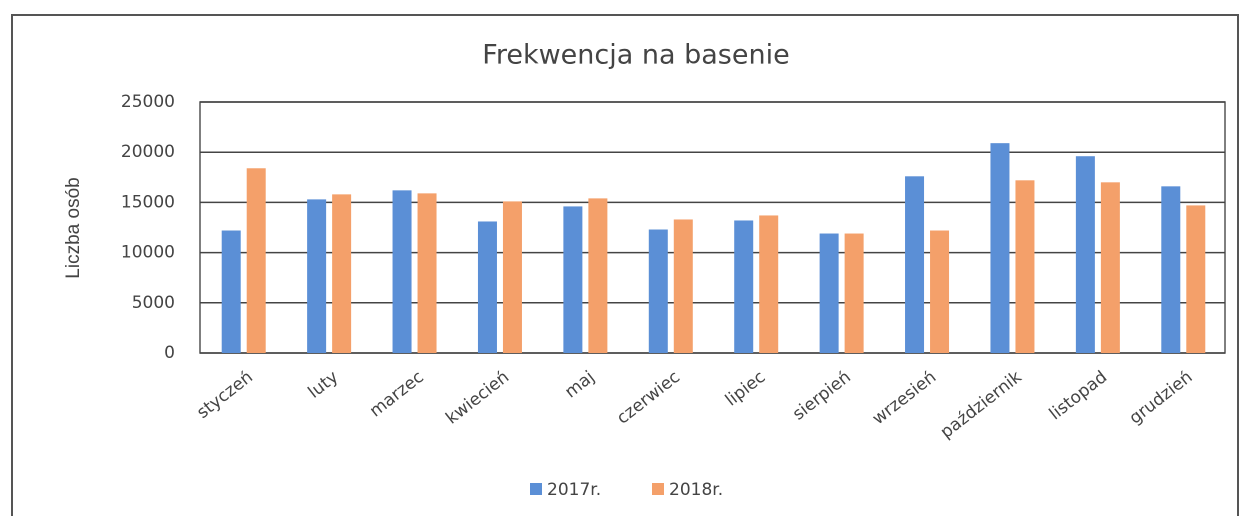 This screenshot has height=516, width=1248. I want to click on y-tick-label: 10000, so click(148, 253).